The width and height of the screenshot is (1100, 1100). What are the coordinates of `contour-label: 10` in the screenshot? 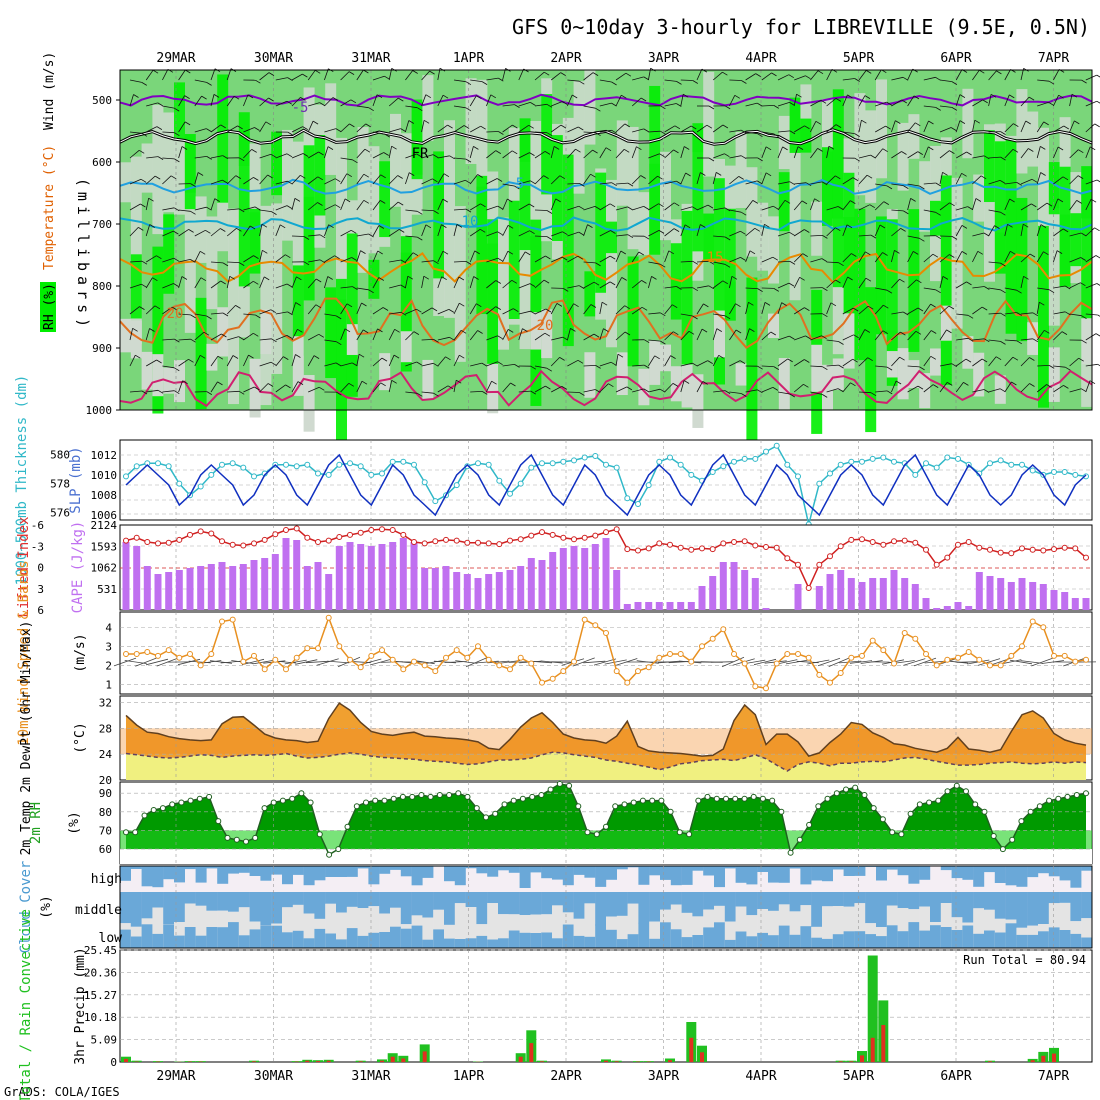 It's located at (470, 222).